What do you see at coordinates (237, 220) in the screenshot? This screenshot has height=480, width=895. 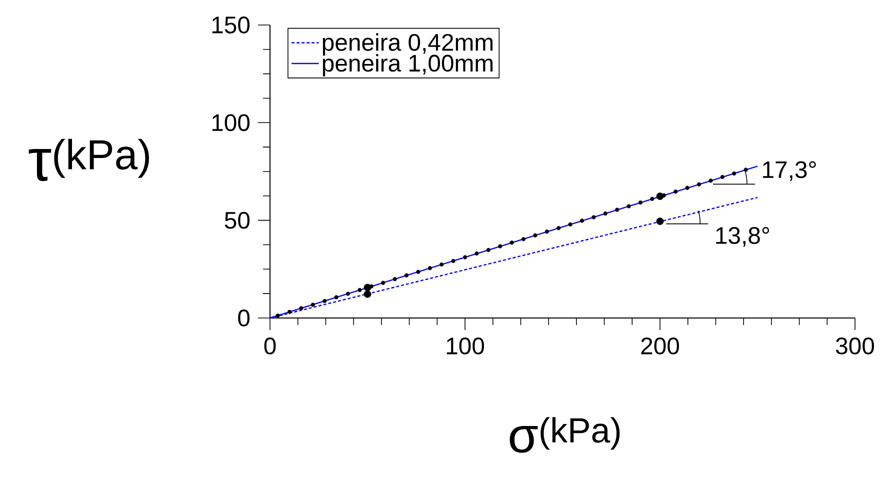 I see `y-tick-label: 50` at bounding box center [237, 220].